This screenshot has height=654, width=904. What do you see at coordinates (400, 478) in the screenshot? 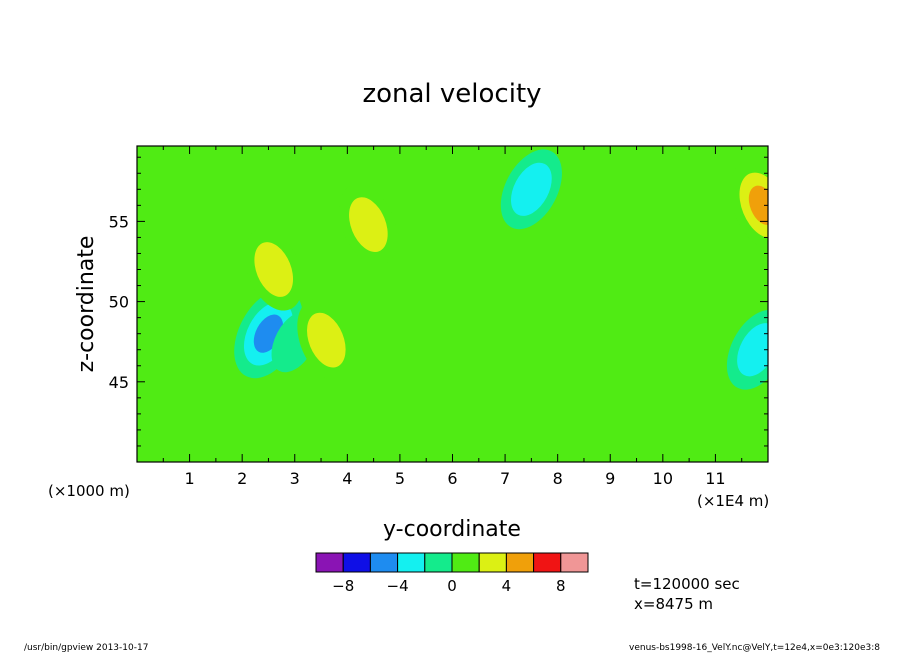
I see `x-tick-label: 5` at bounding box center [400, 478].